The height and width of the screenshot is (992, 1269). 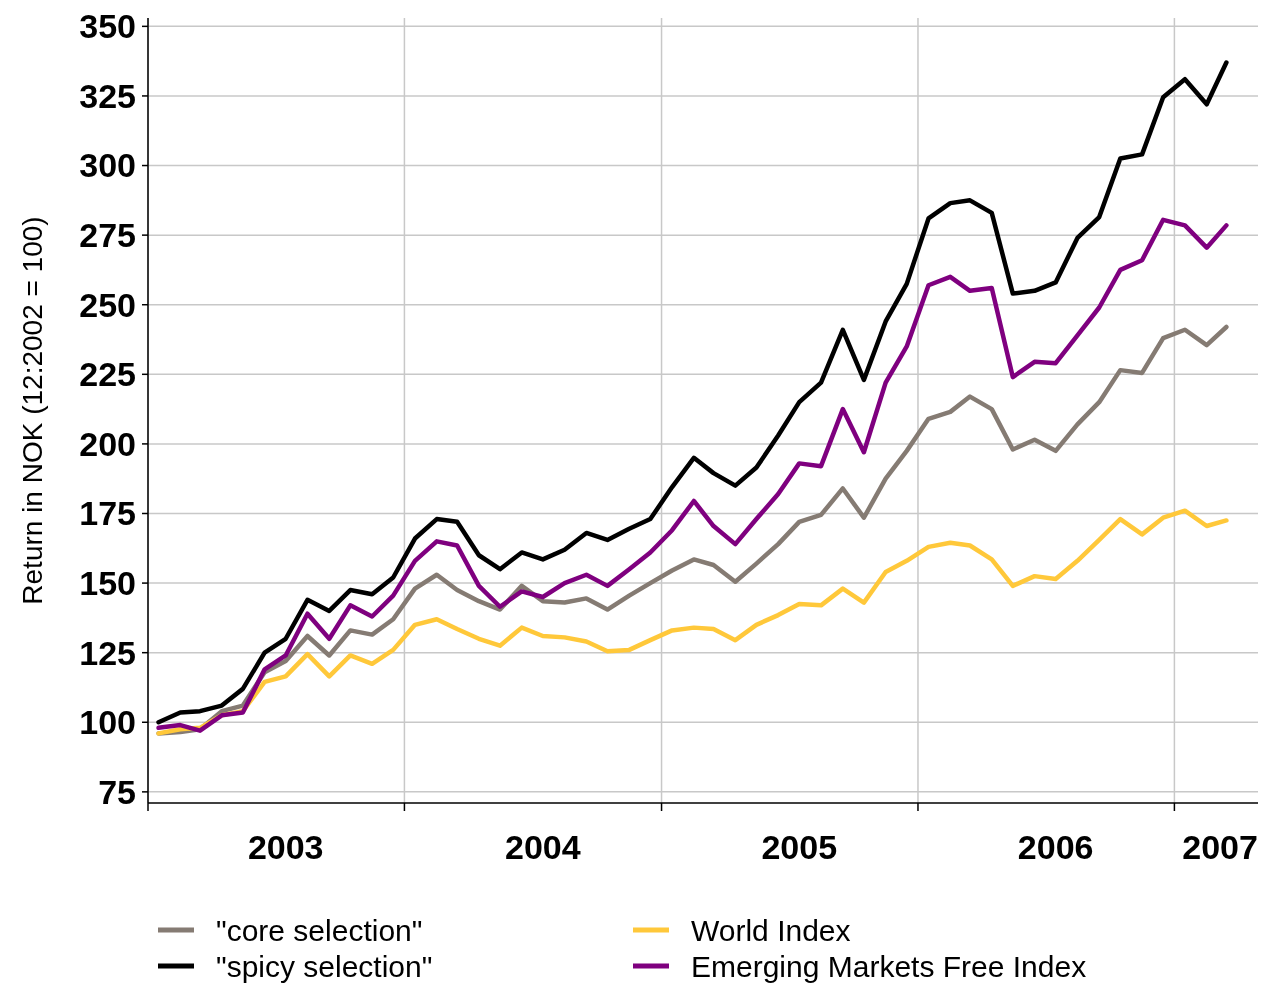 What do you see at coordinates (117, 791) in the screenshot?
I see `y-tick-label: 75` at bounding box center [117, 791].